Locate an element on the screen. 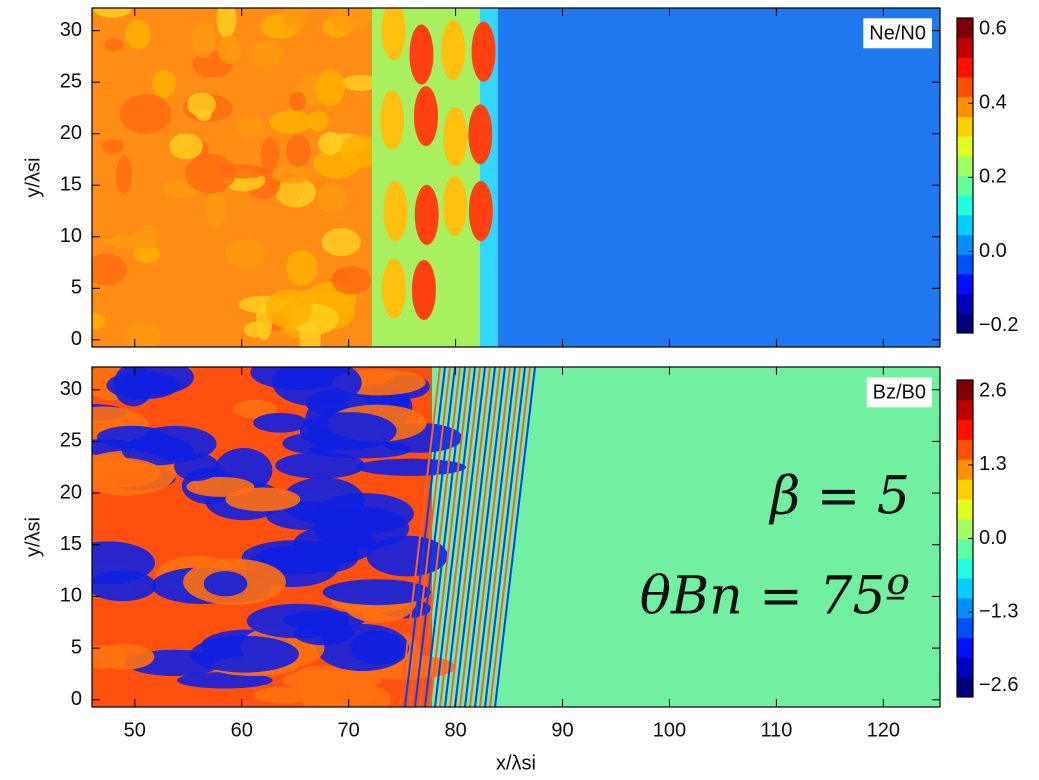 Image resolution: width=1039 pixels, height=780 pixels. x-tick-label: 90 is located at coordinates (562, 730).